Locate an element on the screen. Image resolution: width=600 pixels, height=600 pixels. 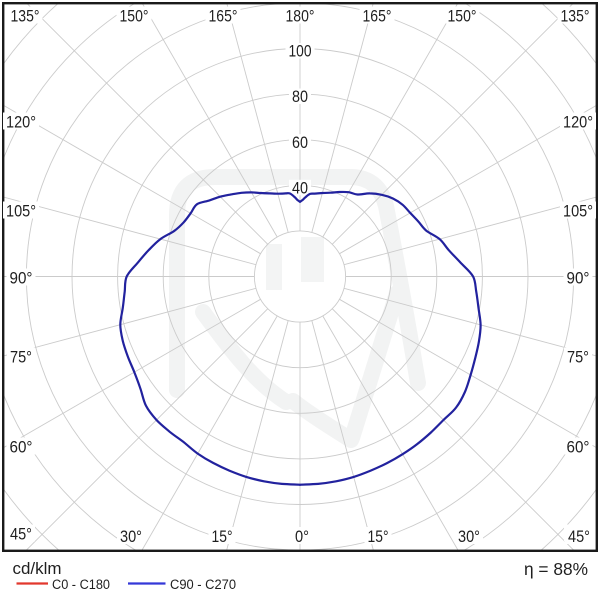
svg-text: η = 88% is located at coordinates (556, 569).